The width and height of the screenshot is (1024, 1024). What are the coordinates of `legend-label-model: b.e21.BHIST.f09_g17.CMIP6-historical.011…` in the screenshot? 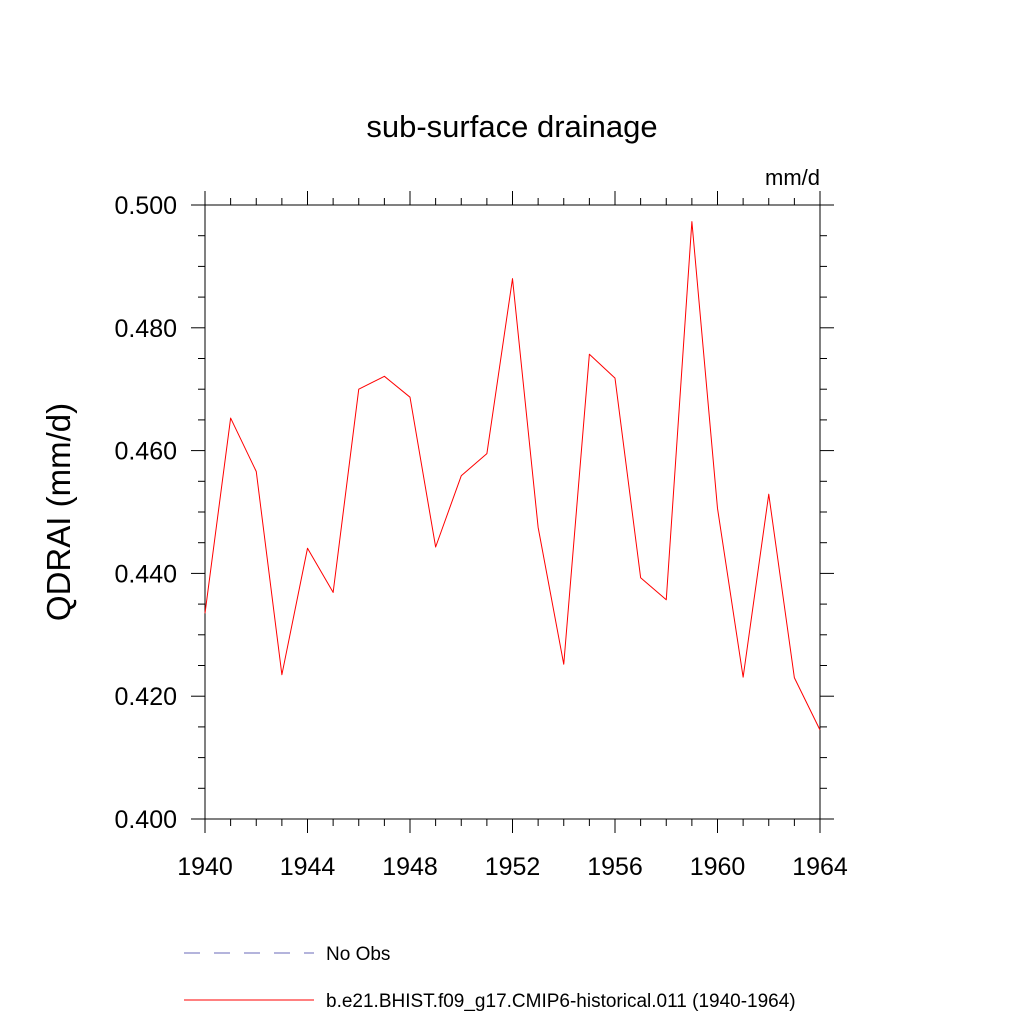 It's located at (561, 1001).